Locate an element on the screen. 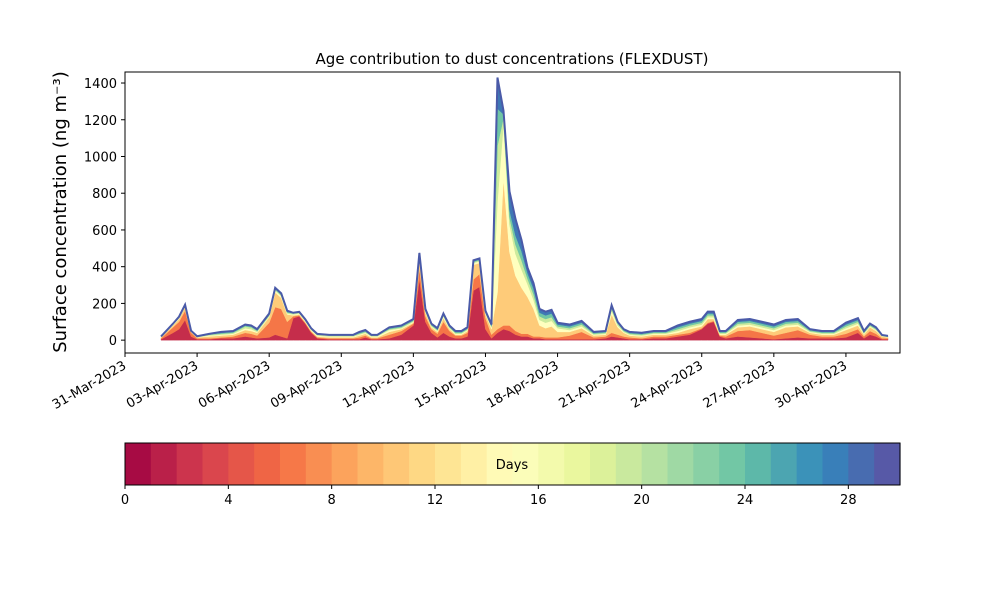  y-tick-label: 800 is located at coordinates (104, 194).